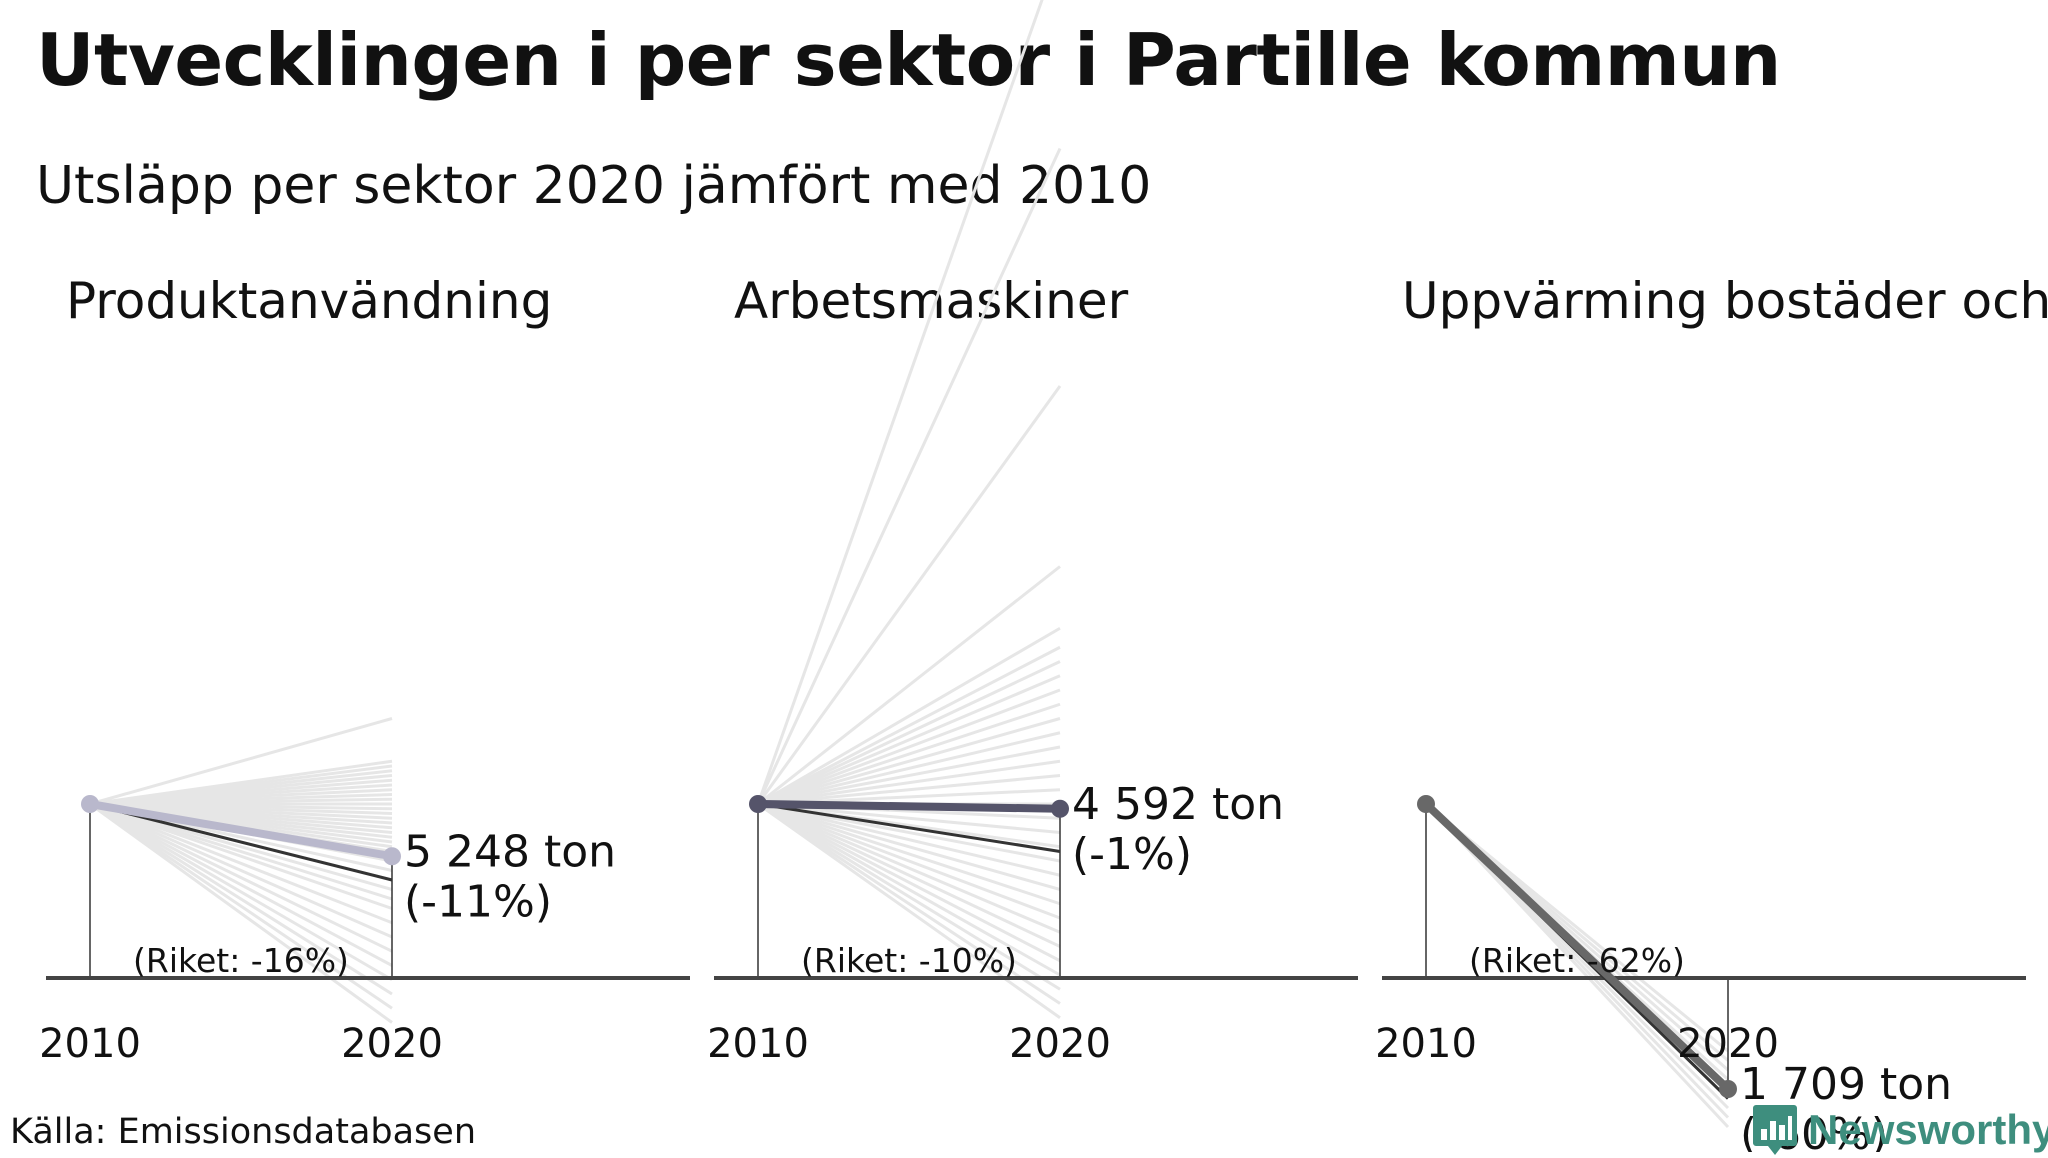 The image size is (2048, 1158). Describe the element at coordinates (243, 1132) in the screenshot. I see `source-note: Källa: Emissionsdatabasen` at that location.